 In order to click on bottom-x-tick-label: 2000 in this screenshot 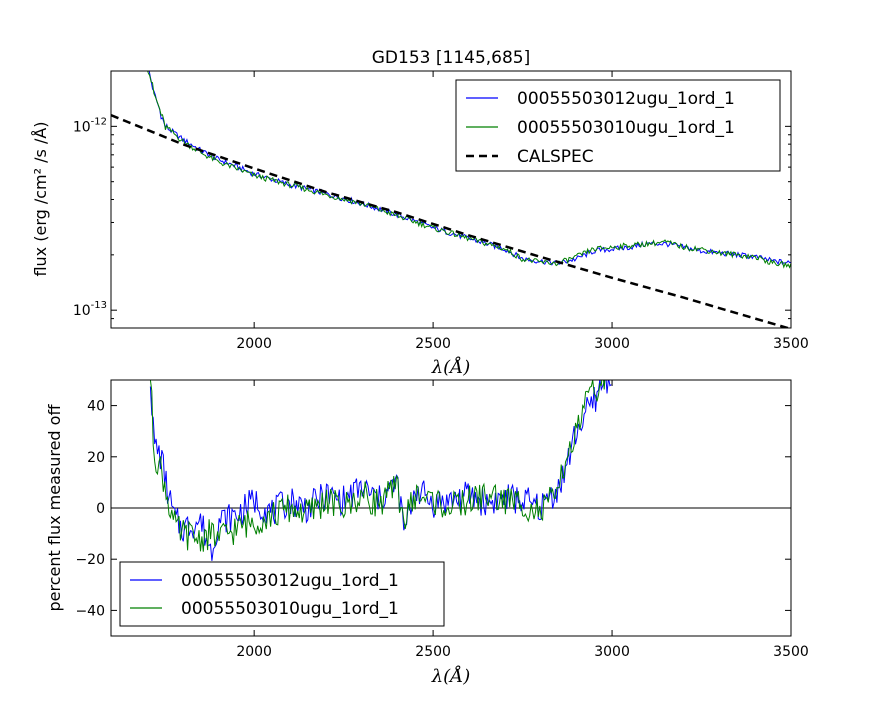, I will do `click(254, 652)`.